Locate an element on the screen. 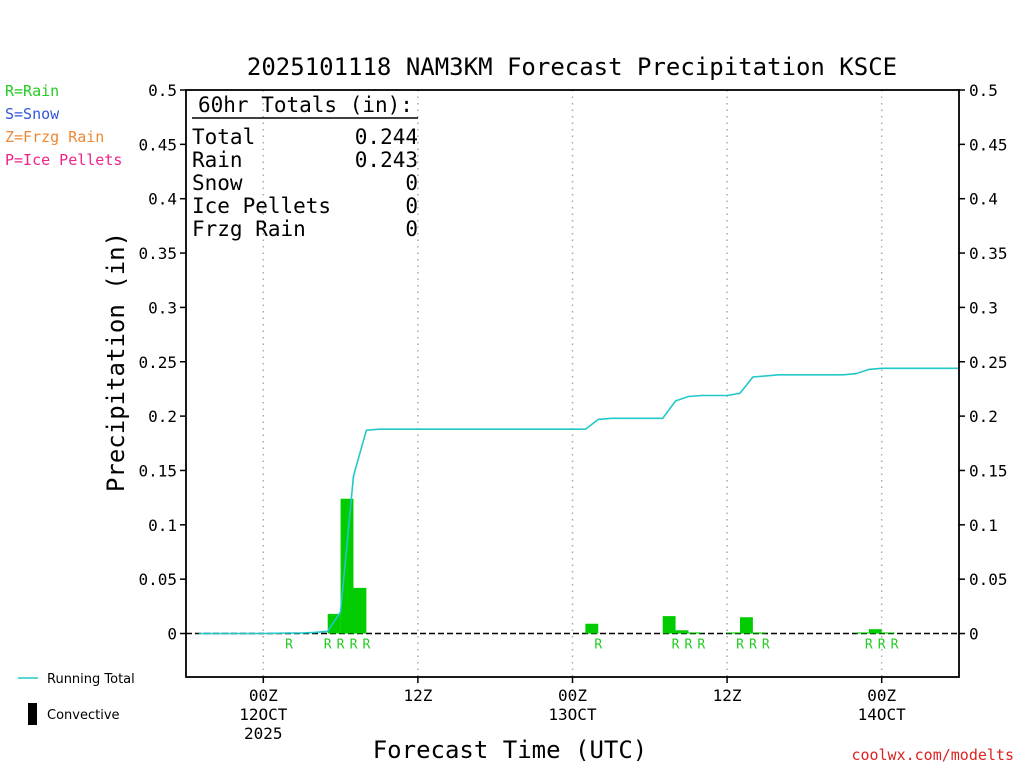 The height and width of the screenshot is (768, 1024). y-tick-label-right: 0.25 is located at coordinates (988, 362).